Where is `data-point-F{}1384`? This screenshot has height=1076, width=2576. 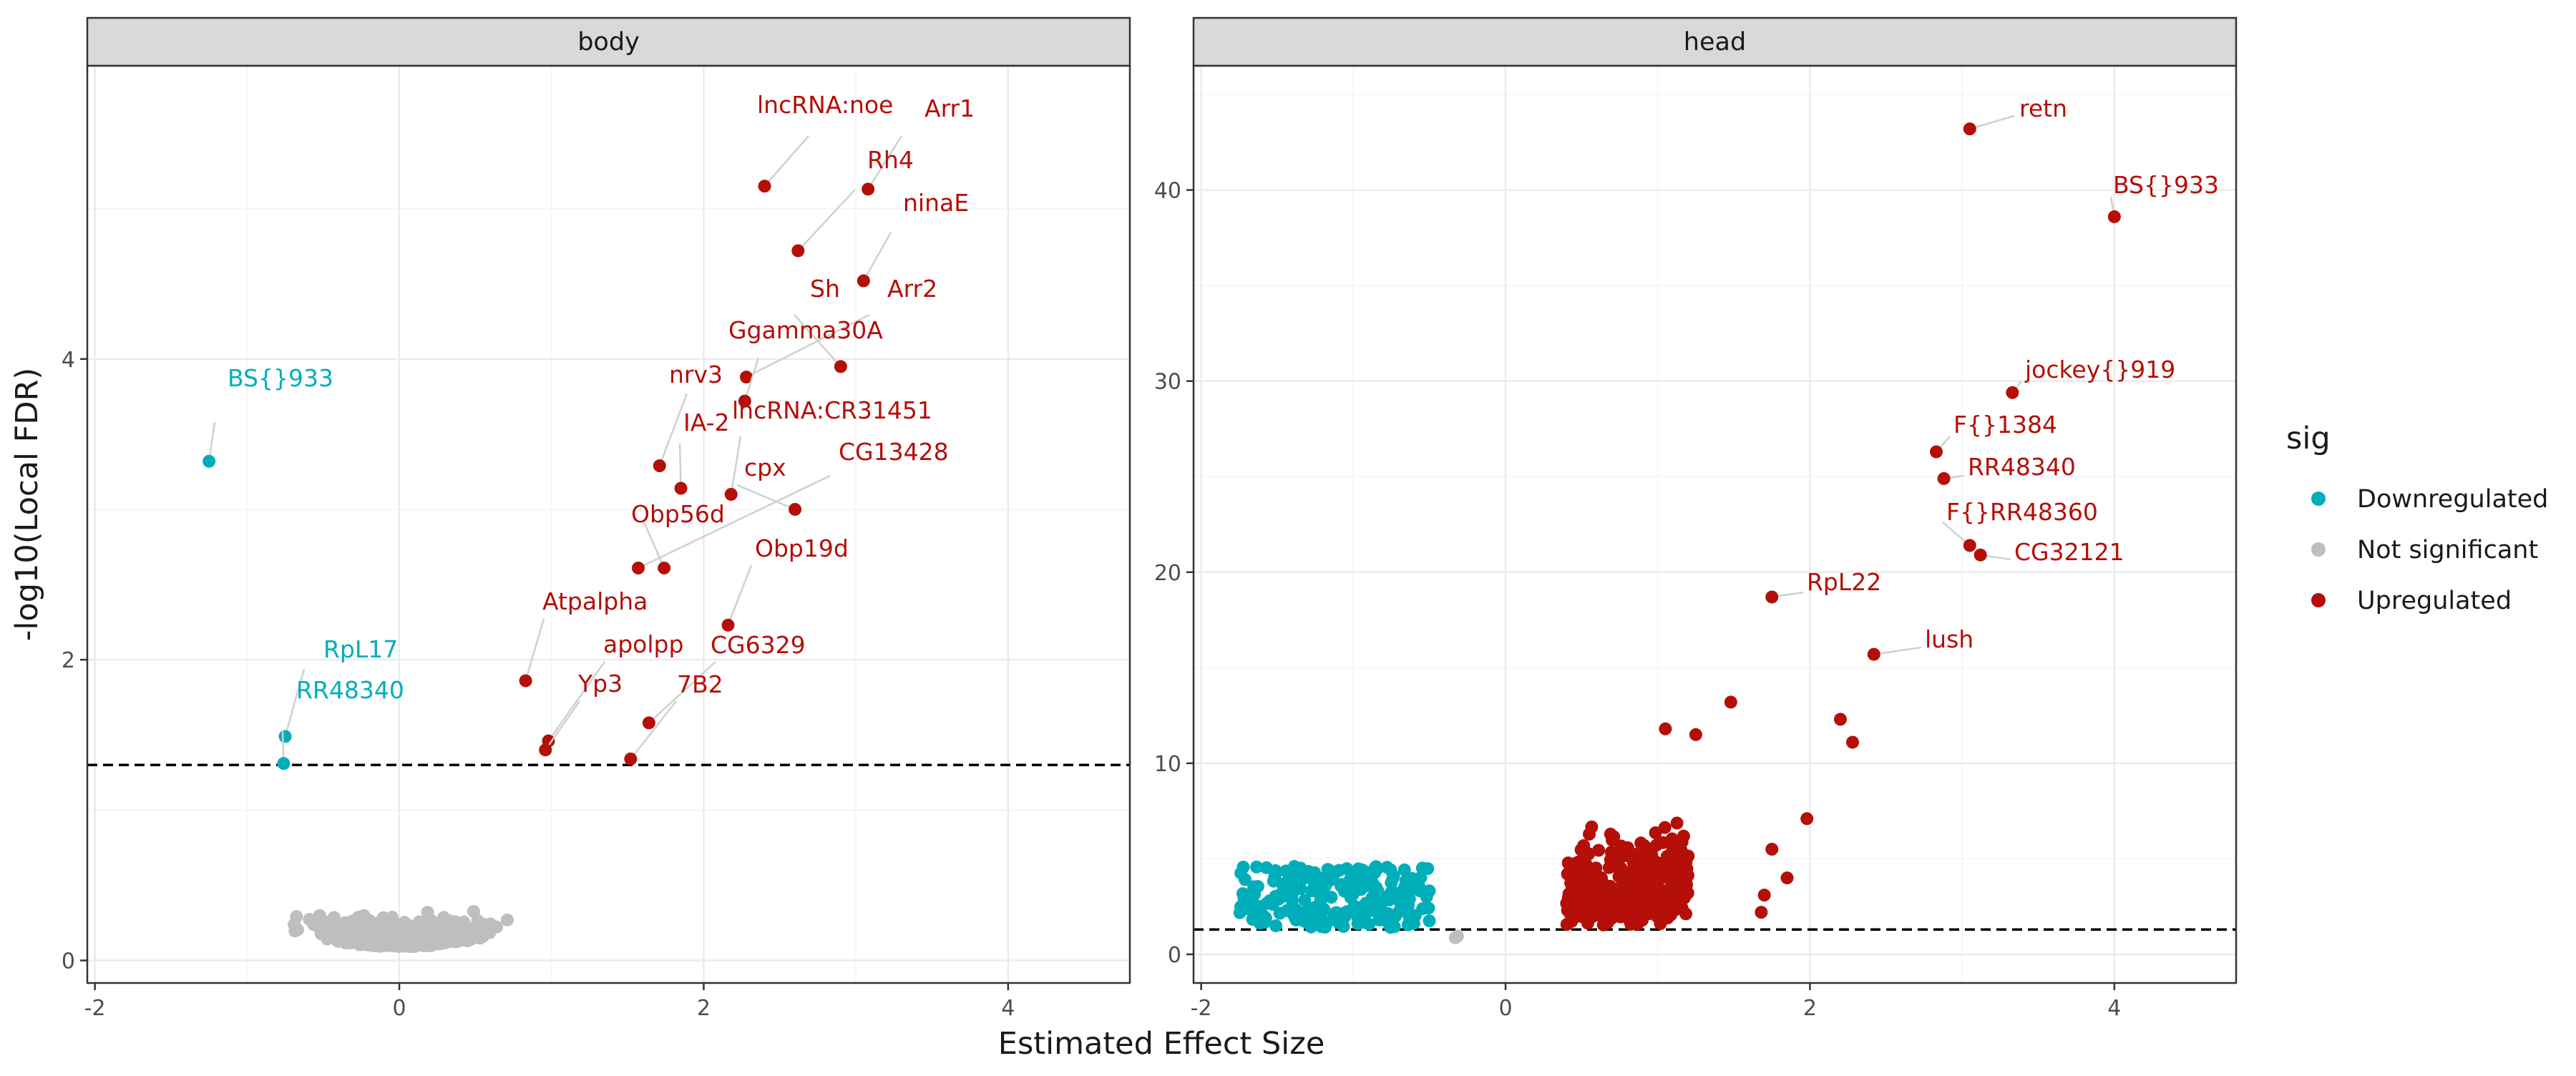
data-point-F{}1384 is located at coordinates (1936, 452).